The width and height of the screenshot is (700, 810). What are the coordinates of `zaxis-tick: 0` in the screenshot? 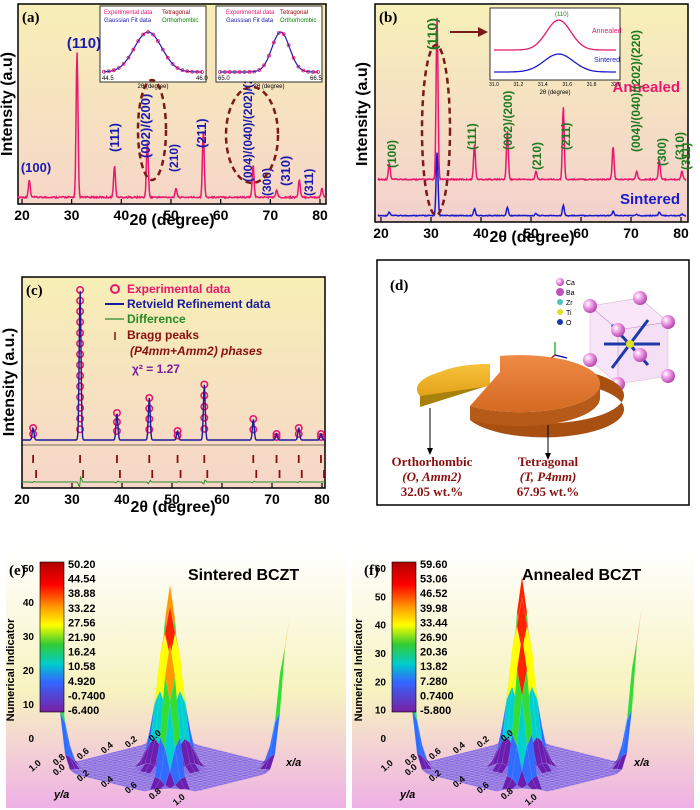 It's located at (31, 739).